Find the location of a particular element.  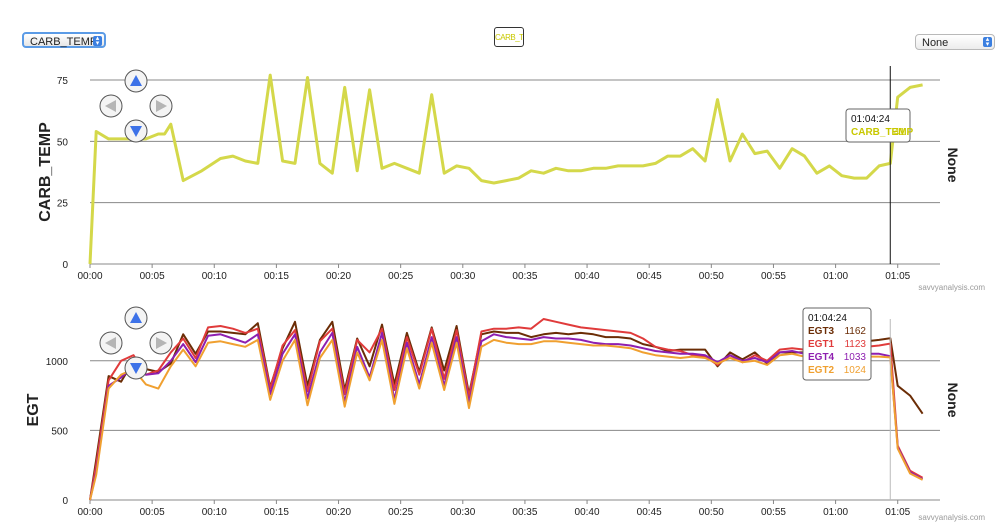

tooltip: 01:04:24 EGT3 1162 EGT1 1123 EGT4 1033 EGT2 1024 is located at coordinates (837, 344).